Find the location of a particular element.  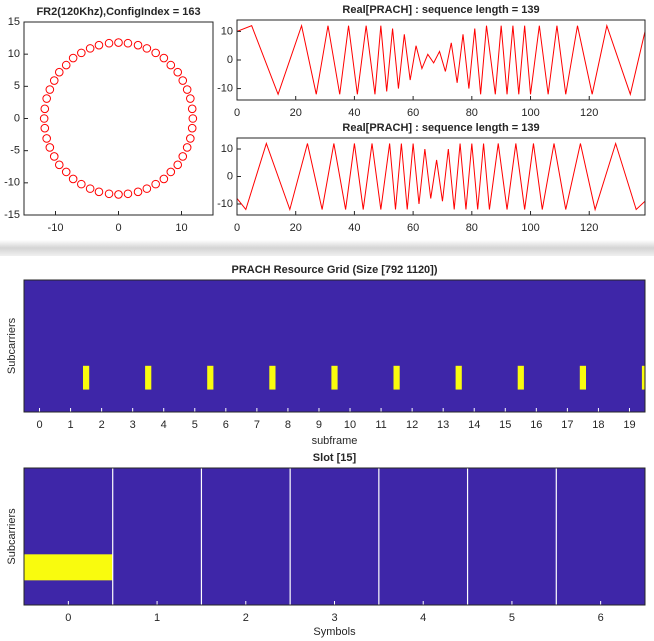

x-axis-label: subframe is located at coordinates (335, 441).